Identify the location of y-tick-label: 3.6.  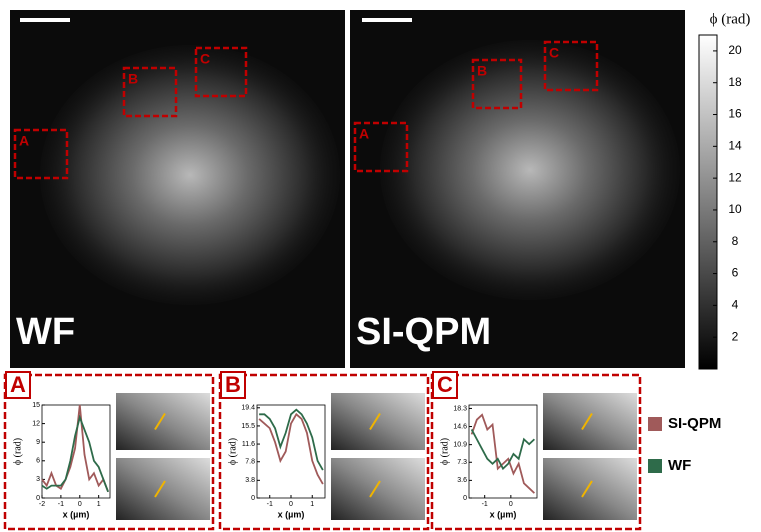
(462, 480).